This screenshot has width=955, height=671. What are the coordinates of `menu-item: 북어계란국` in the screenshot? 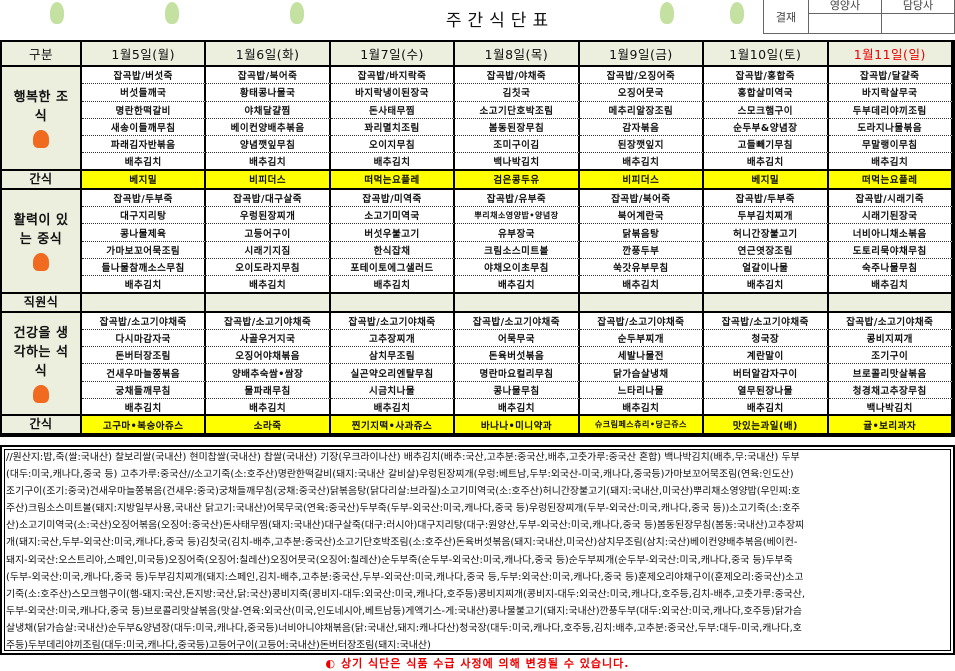 It's located at (642, 216).